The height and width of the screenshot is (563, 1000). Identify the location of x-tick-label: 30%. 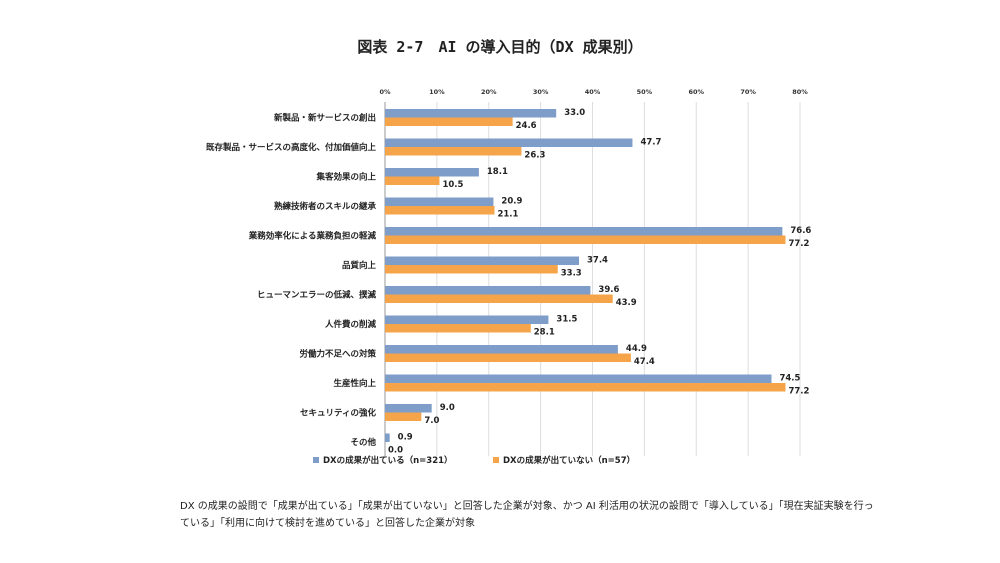
(541, 92).